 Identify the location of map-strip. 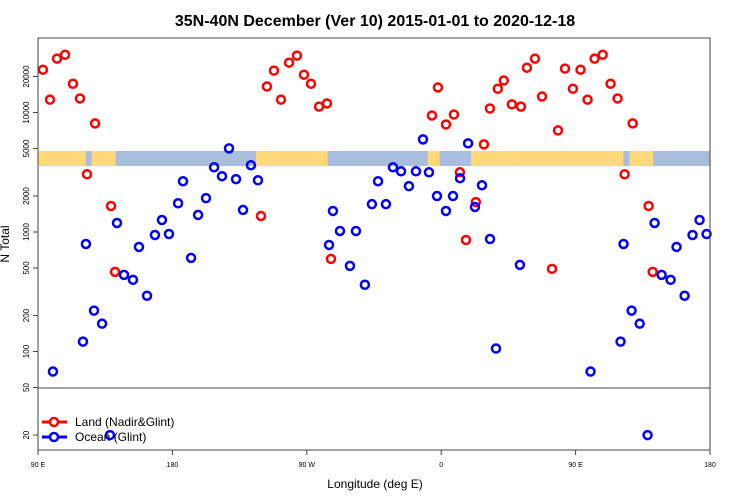
(374, 158).